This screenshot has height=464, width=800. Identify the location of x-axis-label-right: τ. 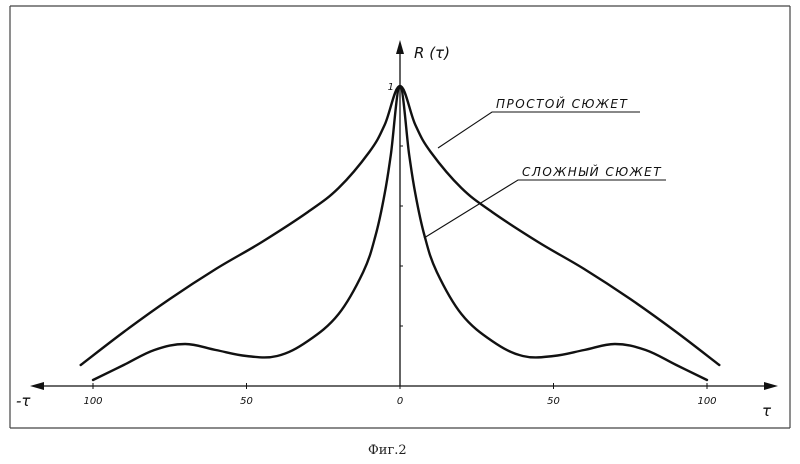
(767, 411).